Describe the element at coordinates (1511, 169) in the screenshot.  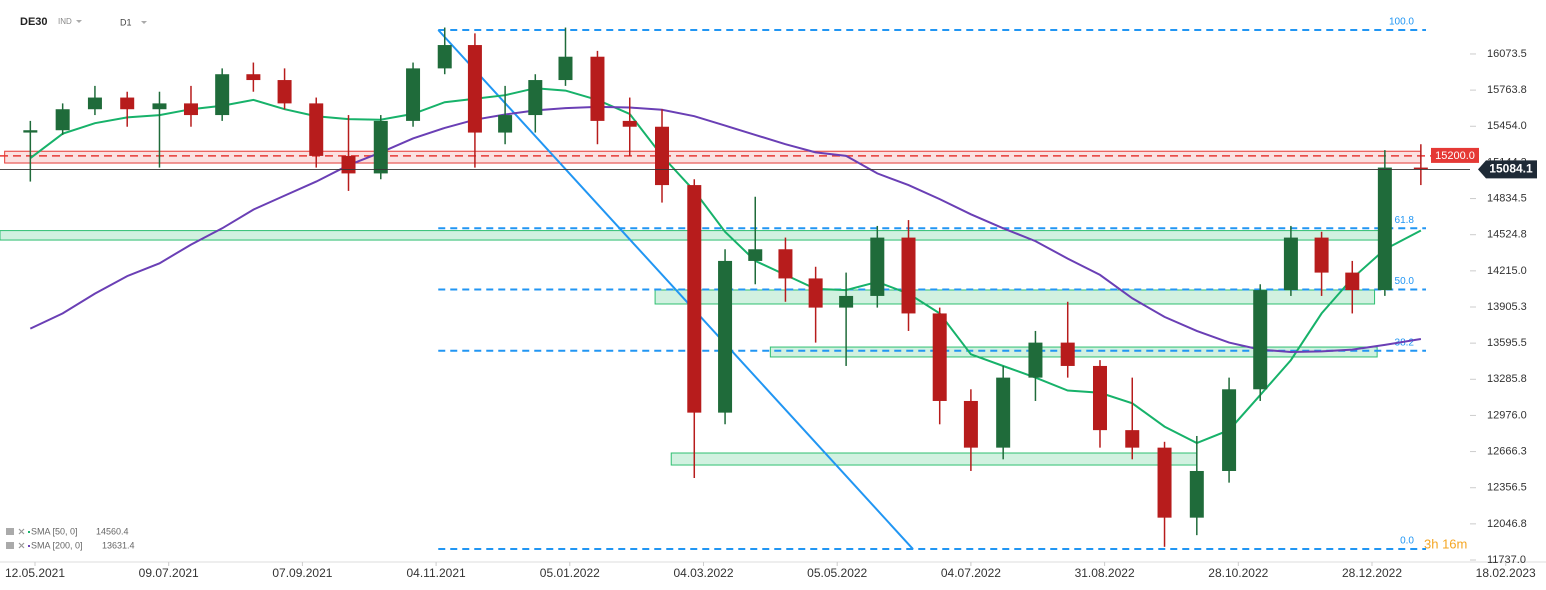
I see `last-price-label: 15084.1` at that location.